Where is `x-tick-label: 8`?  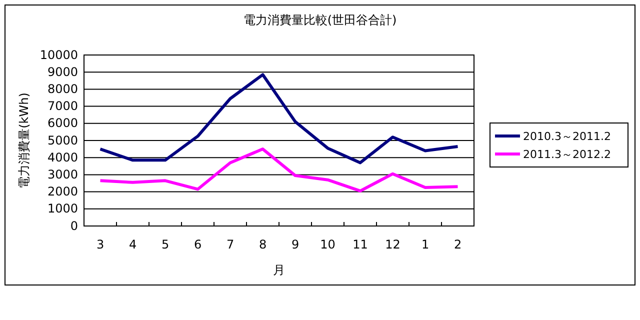
x-tick-label: 8 is located at coordinates (262, 245).